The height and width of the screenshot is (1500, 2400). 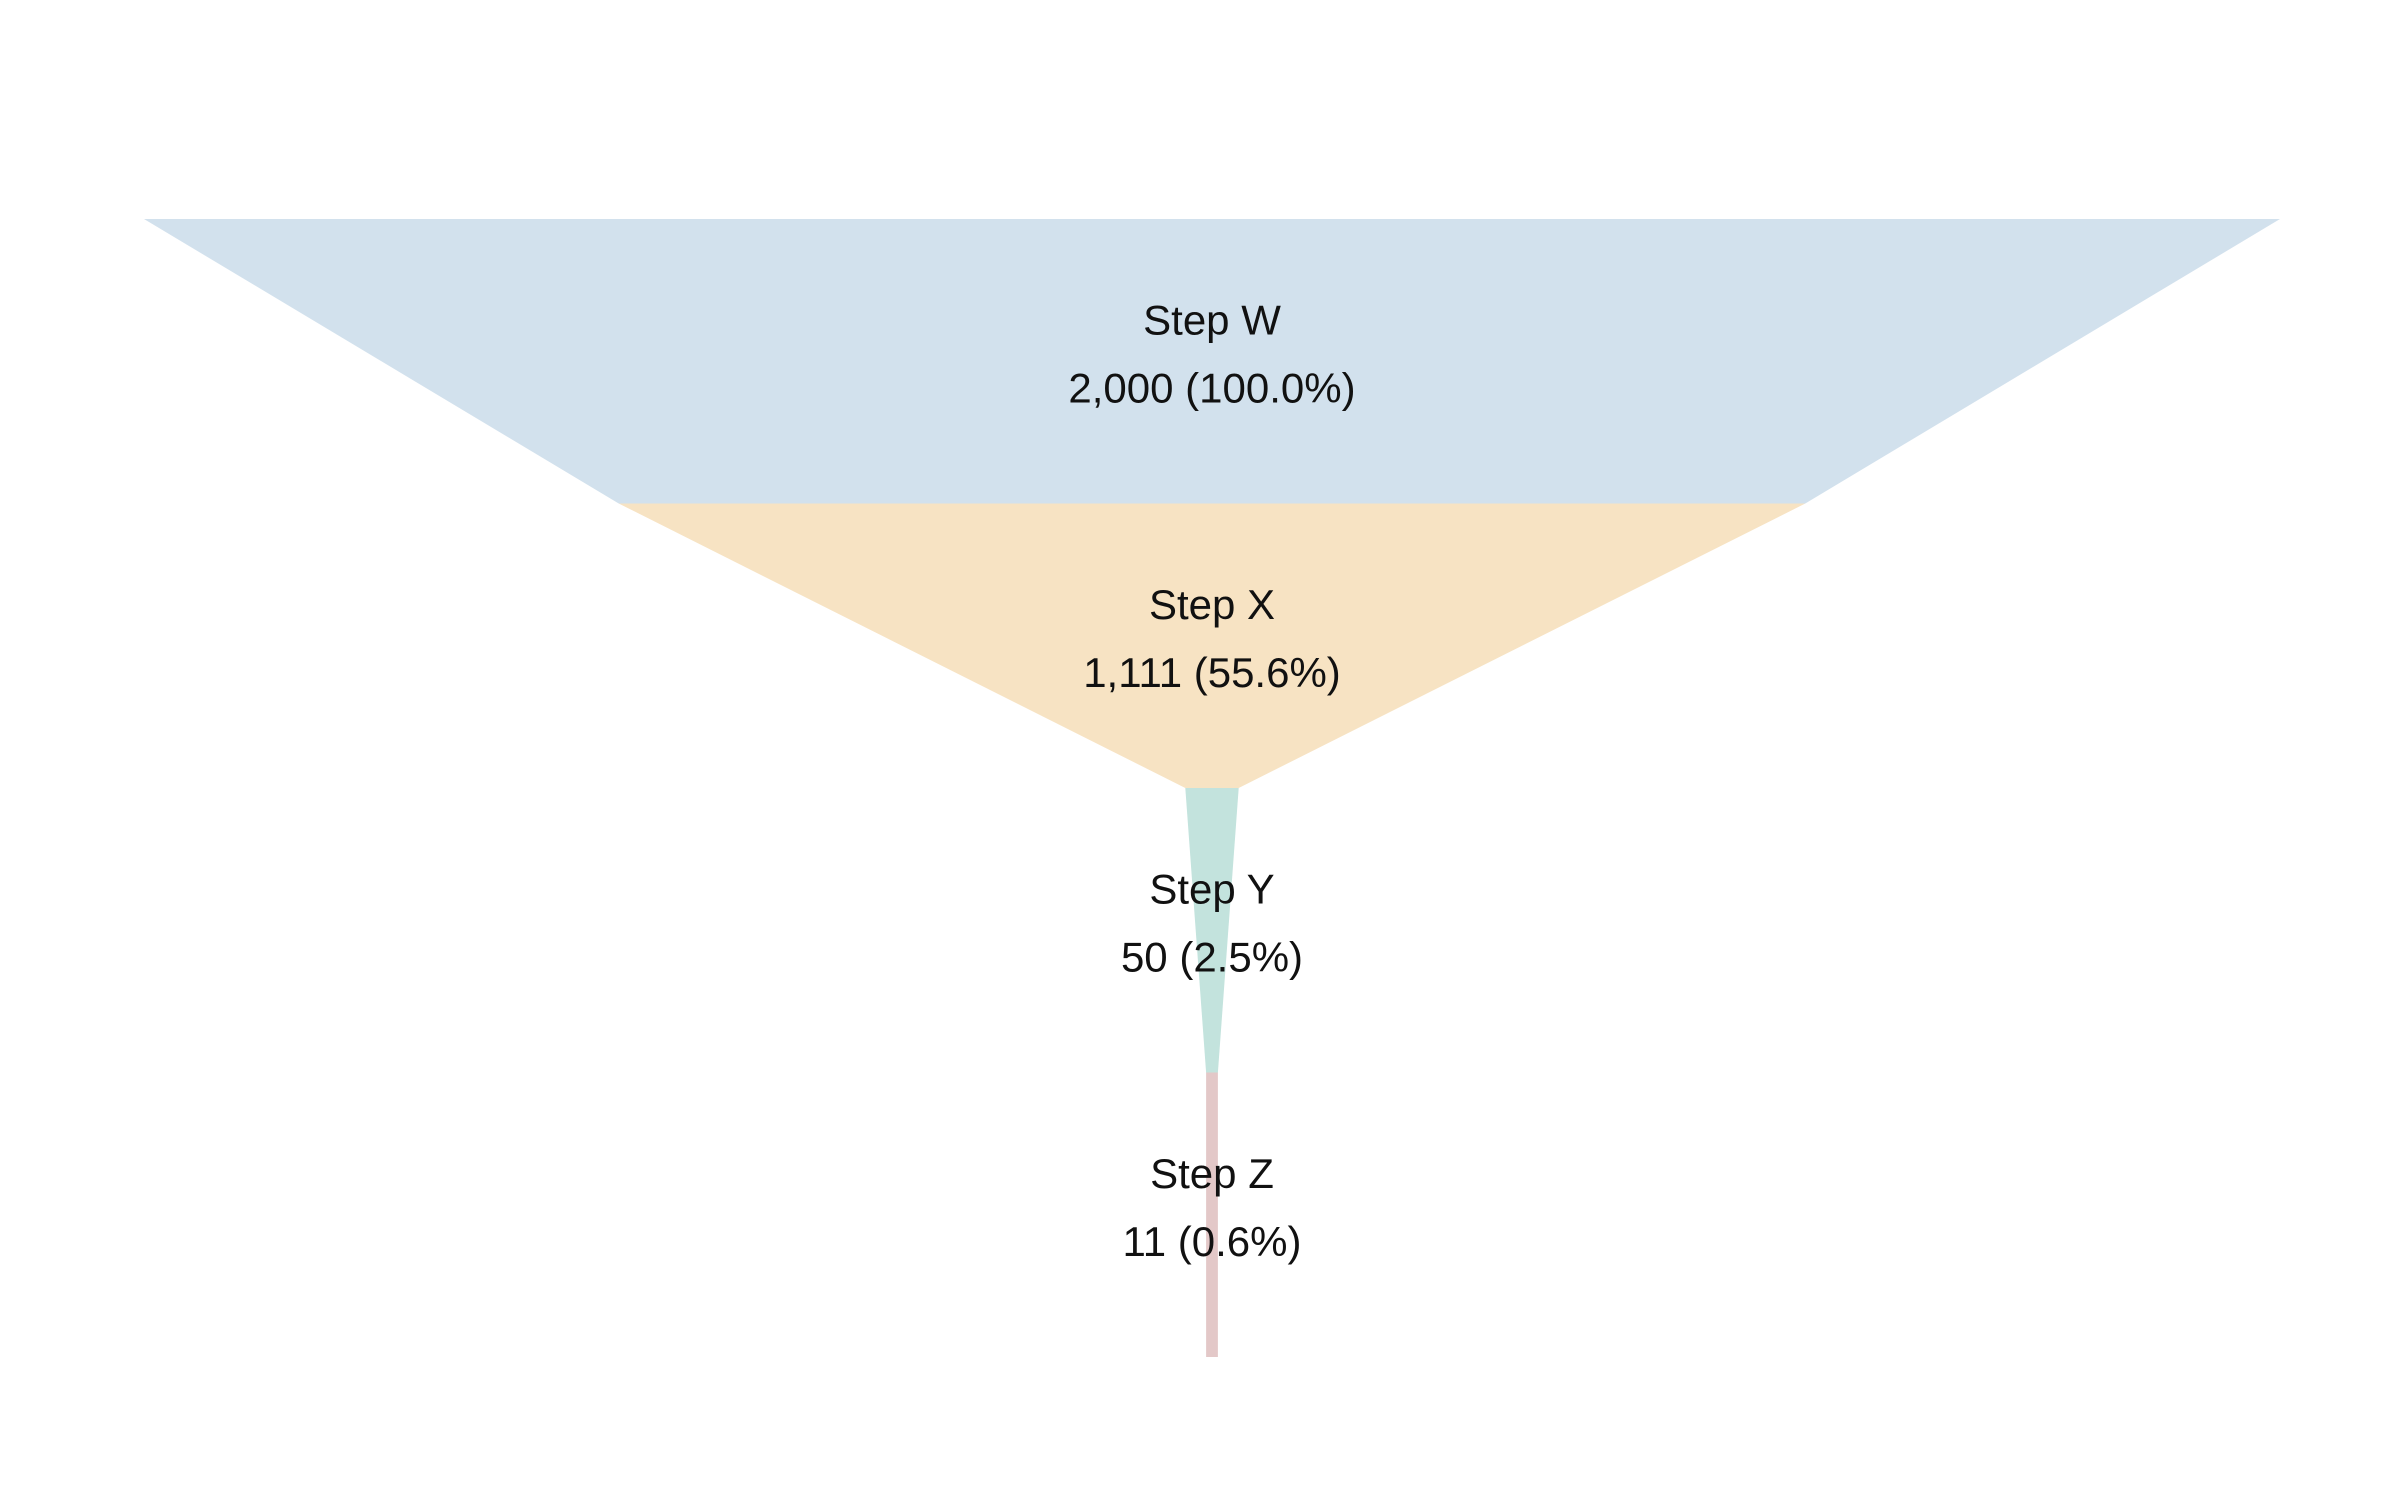 What do you see at coordinates (1212, 672) in the screenshot?
I see `stage-value-label: 1,111 (55.6%)` at bounding box center [1212, 672].